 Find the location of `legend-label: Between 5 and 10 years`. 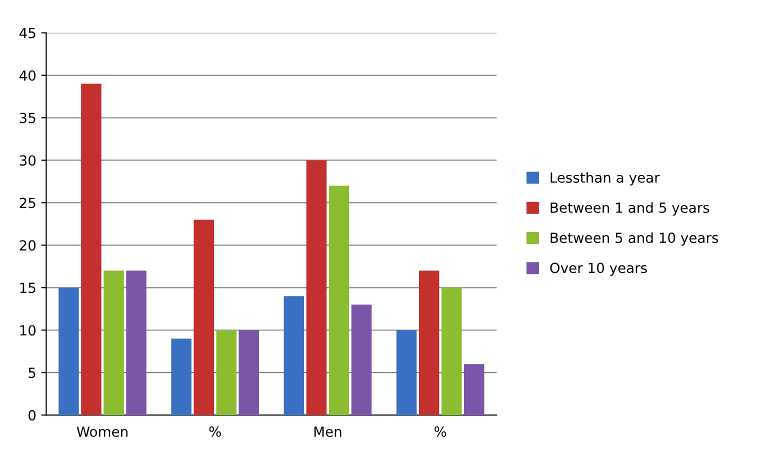

legend-label: Between 5 and 10 years is located at coordinates (634, 239).